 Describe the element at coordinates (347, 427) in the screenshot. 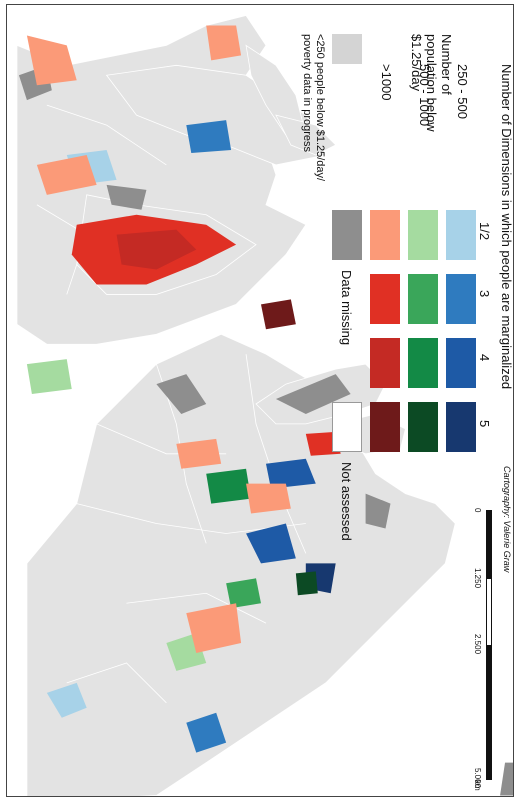

I see `not-assessed-swatch` at that location.